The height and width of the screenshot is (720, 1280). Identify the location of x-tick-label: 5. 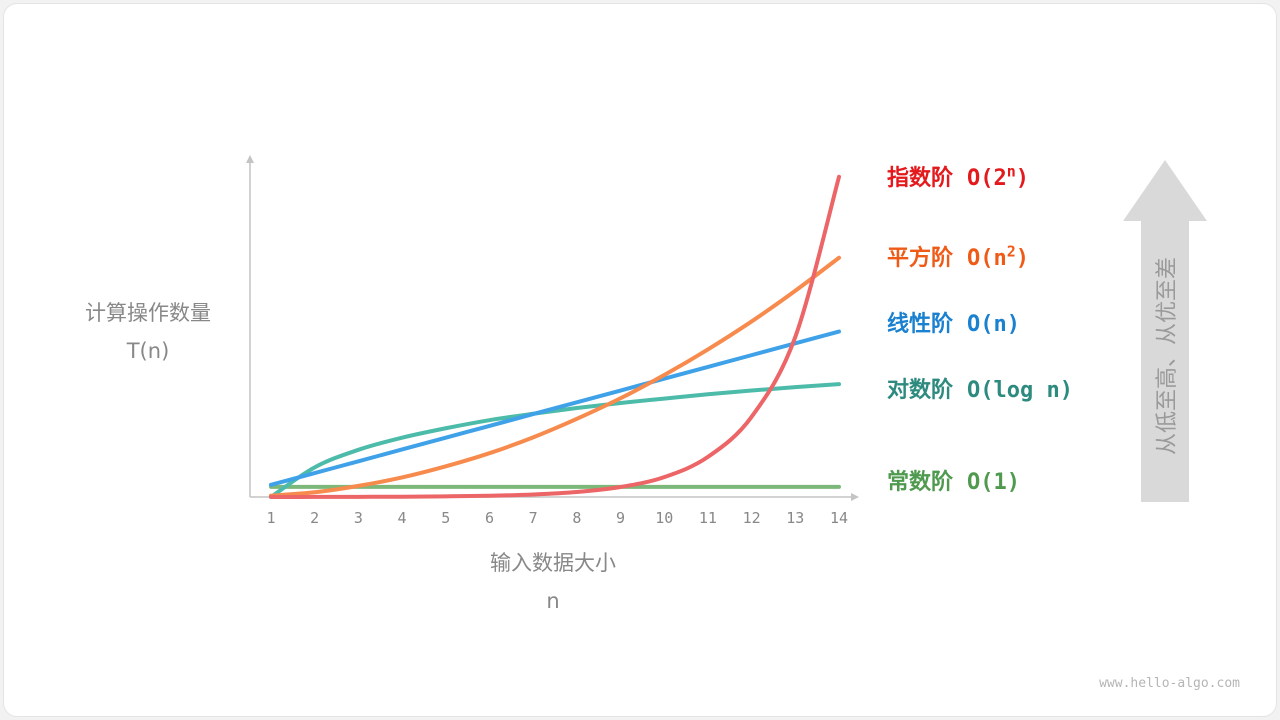
(445, 518).